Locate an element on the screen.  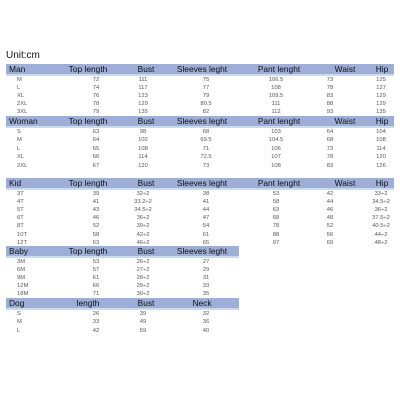
kid-column-header: Top length is located at coordinates (88, 183).